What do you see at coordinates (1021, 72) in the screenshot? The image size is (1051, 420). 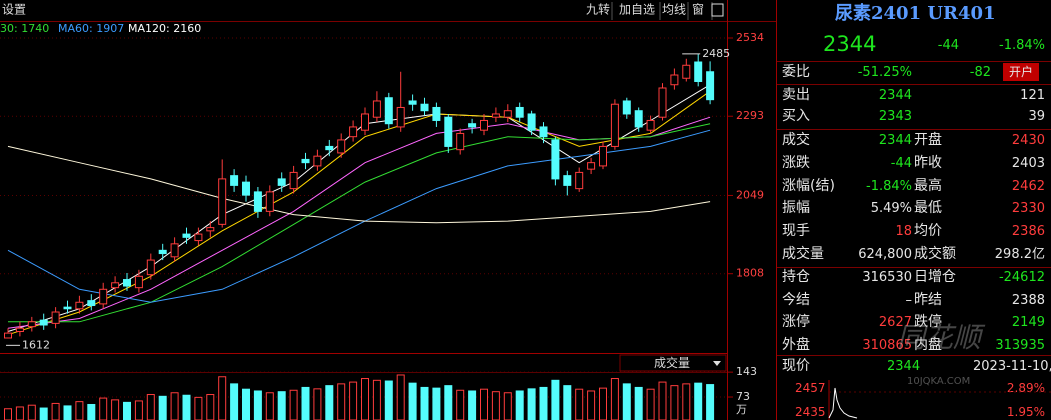 I see `open-account-button: 开户` at bounding box center [1021, 72].